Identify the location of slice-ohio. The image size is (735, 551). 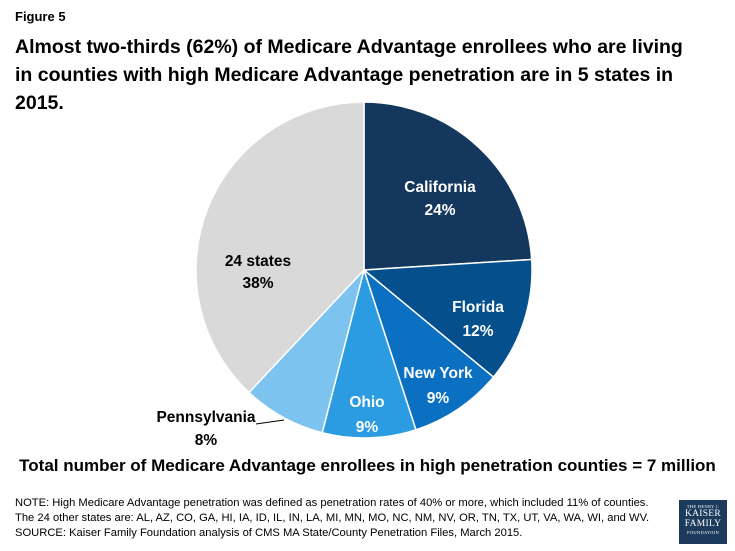
(369, 353).